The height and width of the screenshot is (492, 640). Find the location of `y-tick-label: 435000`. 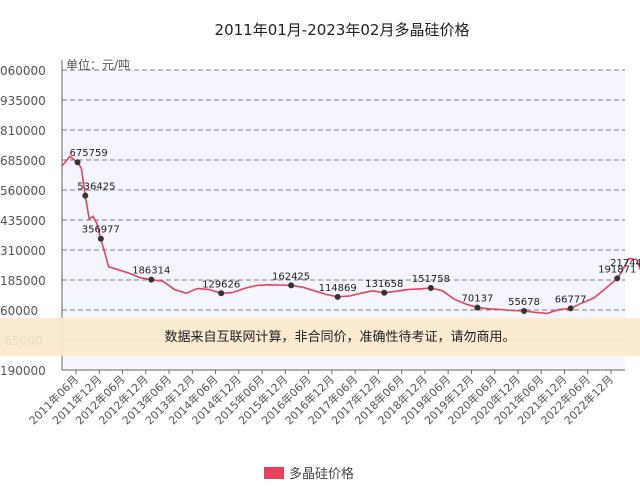

y-tick-label: 435000 is located at coordinates (23, 221).